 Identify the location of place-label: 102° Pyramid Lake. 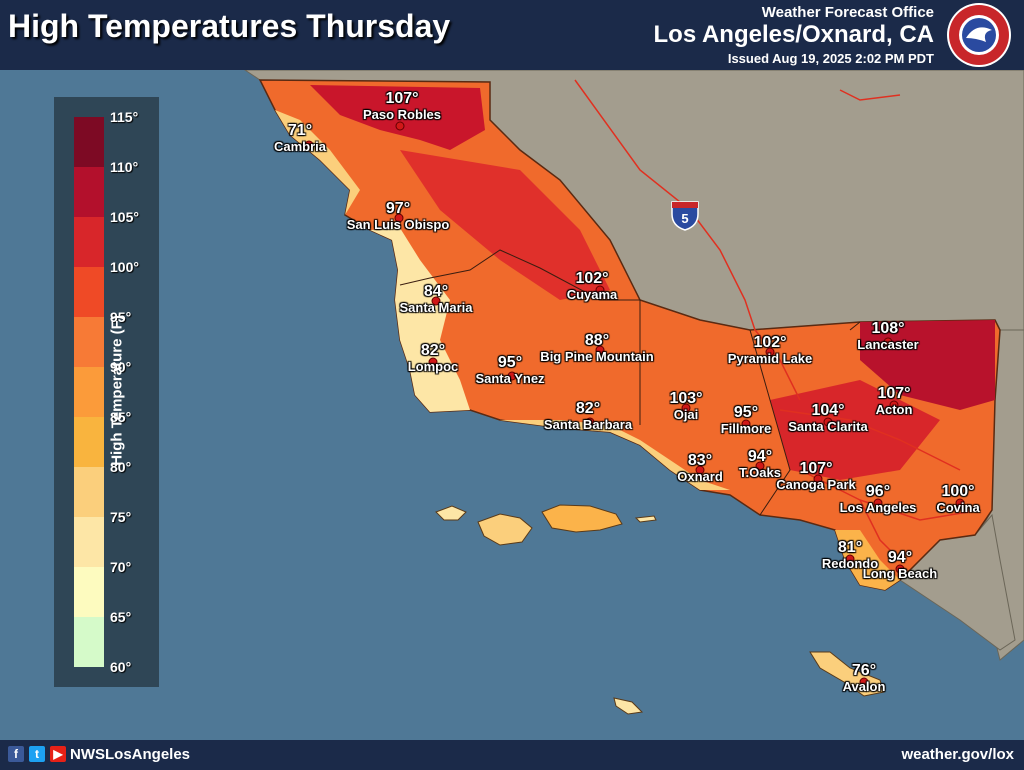
(770, 350).